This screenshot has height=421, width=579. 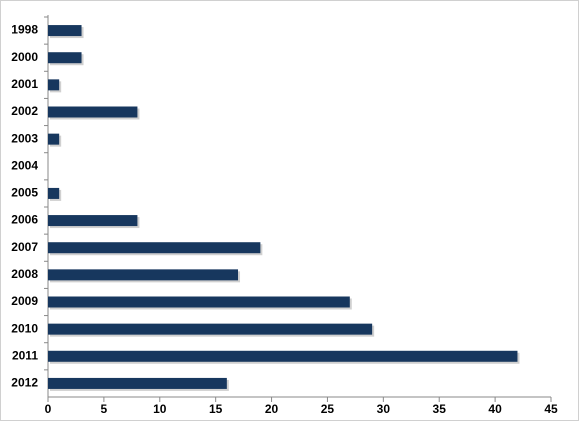 What do you see at coordinates (440, 409) in the screenshot?
I see `x-tick-label: 35` at bounding box center [440, 409].